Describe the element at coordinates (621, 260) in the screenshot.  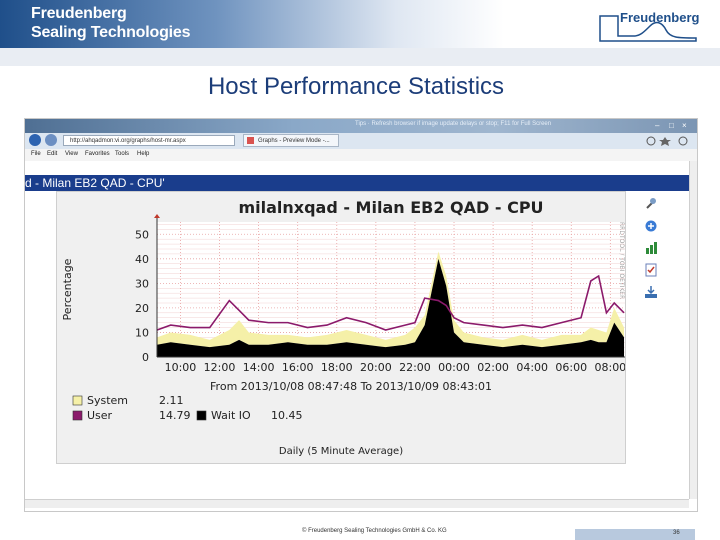
I see `rrdtool-label: RRDTOOL / TOBI OETIKER` at that location.